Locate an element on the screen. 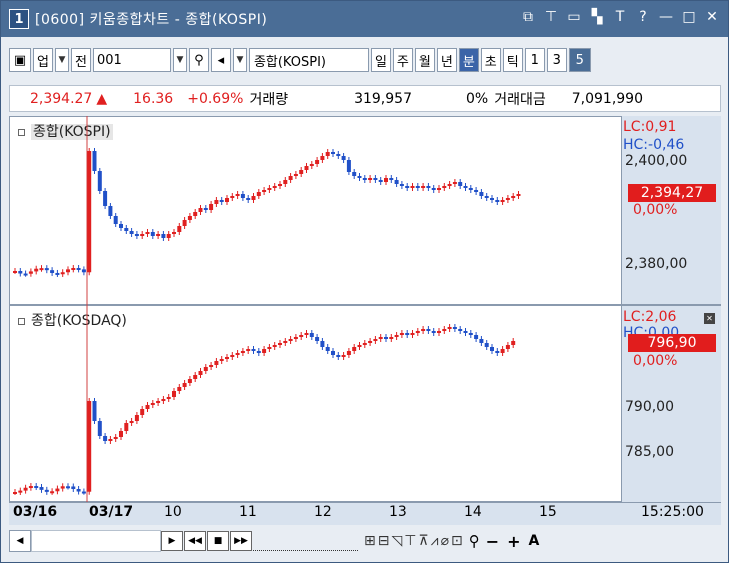 Image resolution: width=729 pixels, height=563 pixels. zoom-slider is located at coordinates (305, 541).